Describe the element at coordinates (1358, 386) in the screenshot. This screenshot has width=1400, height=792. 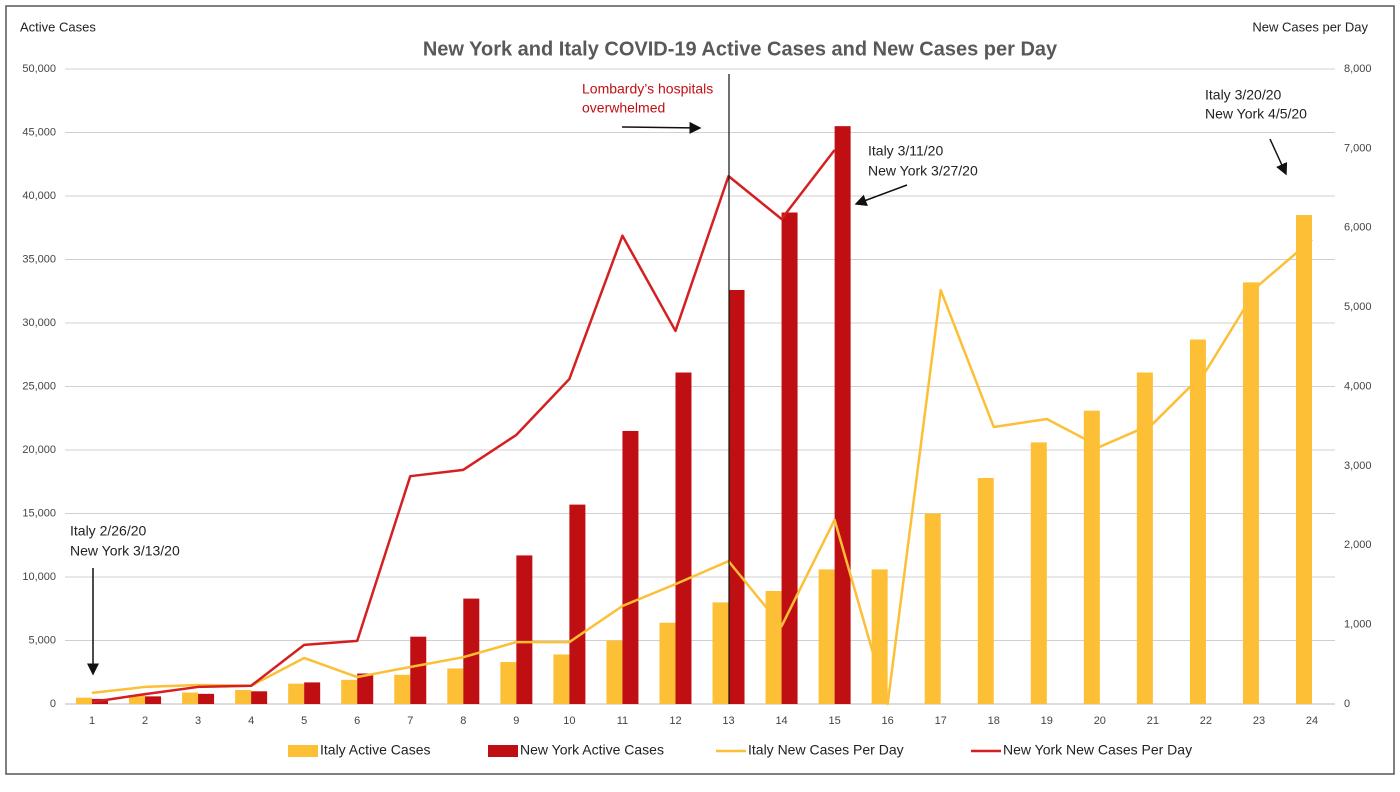
I see `y2-tick-label: 4,000` at that location.